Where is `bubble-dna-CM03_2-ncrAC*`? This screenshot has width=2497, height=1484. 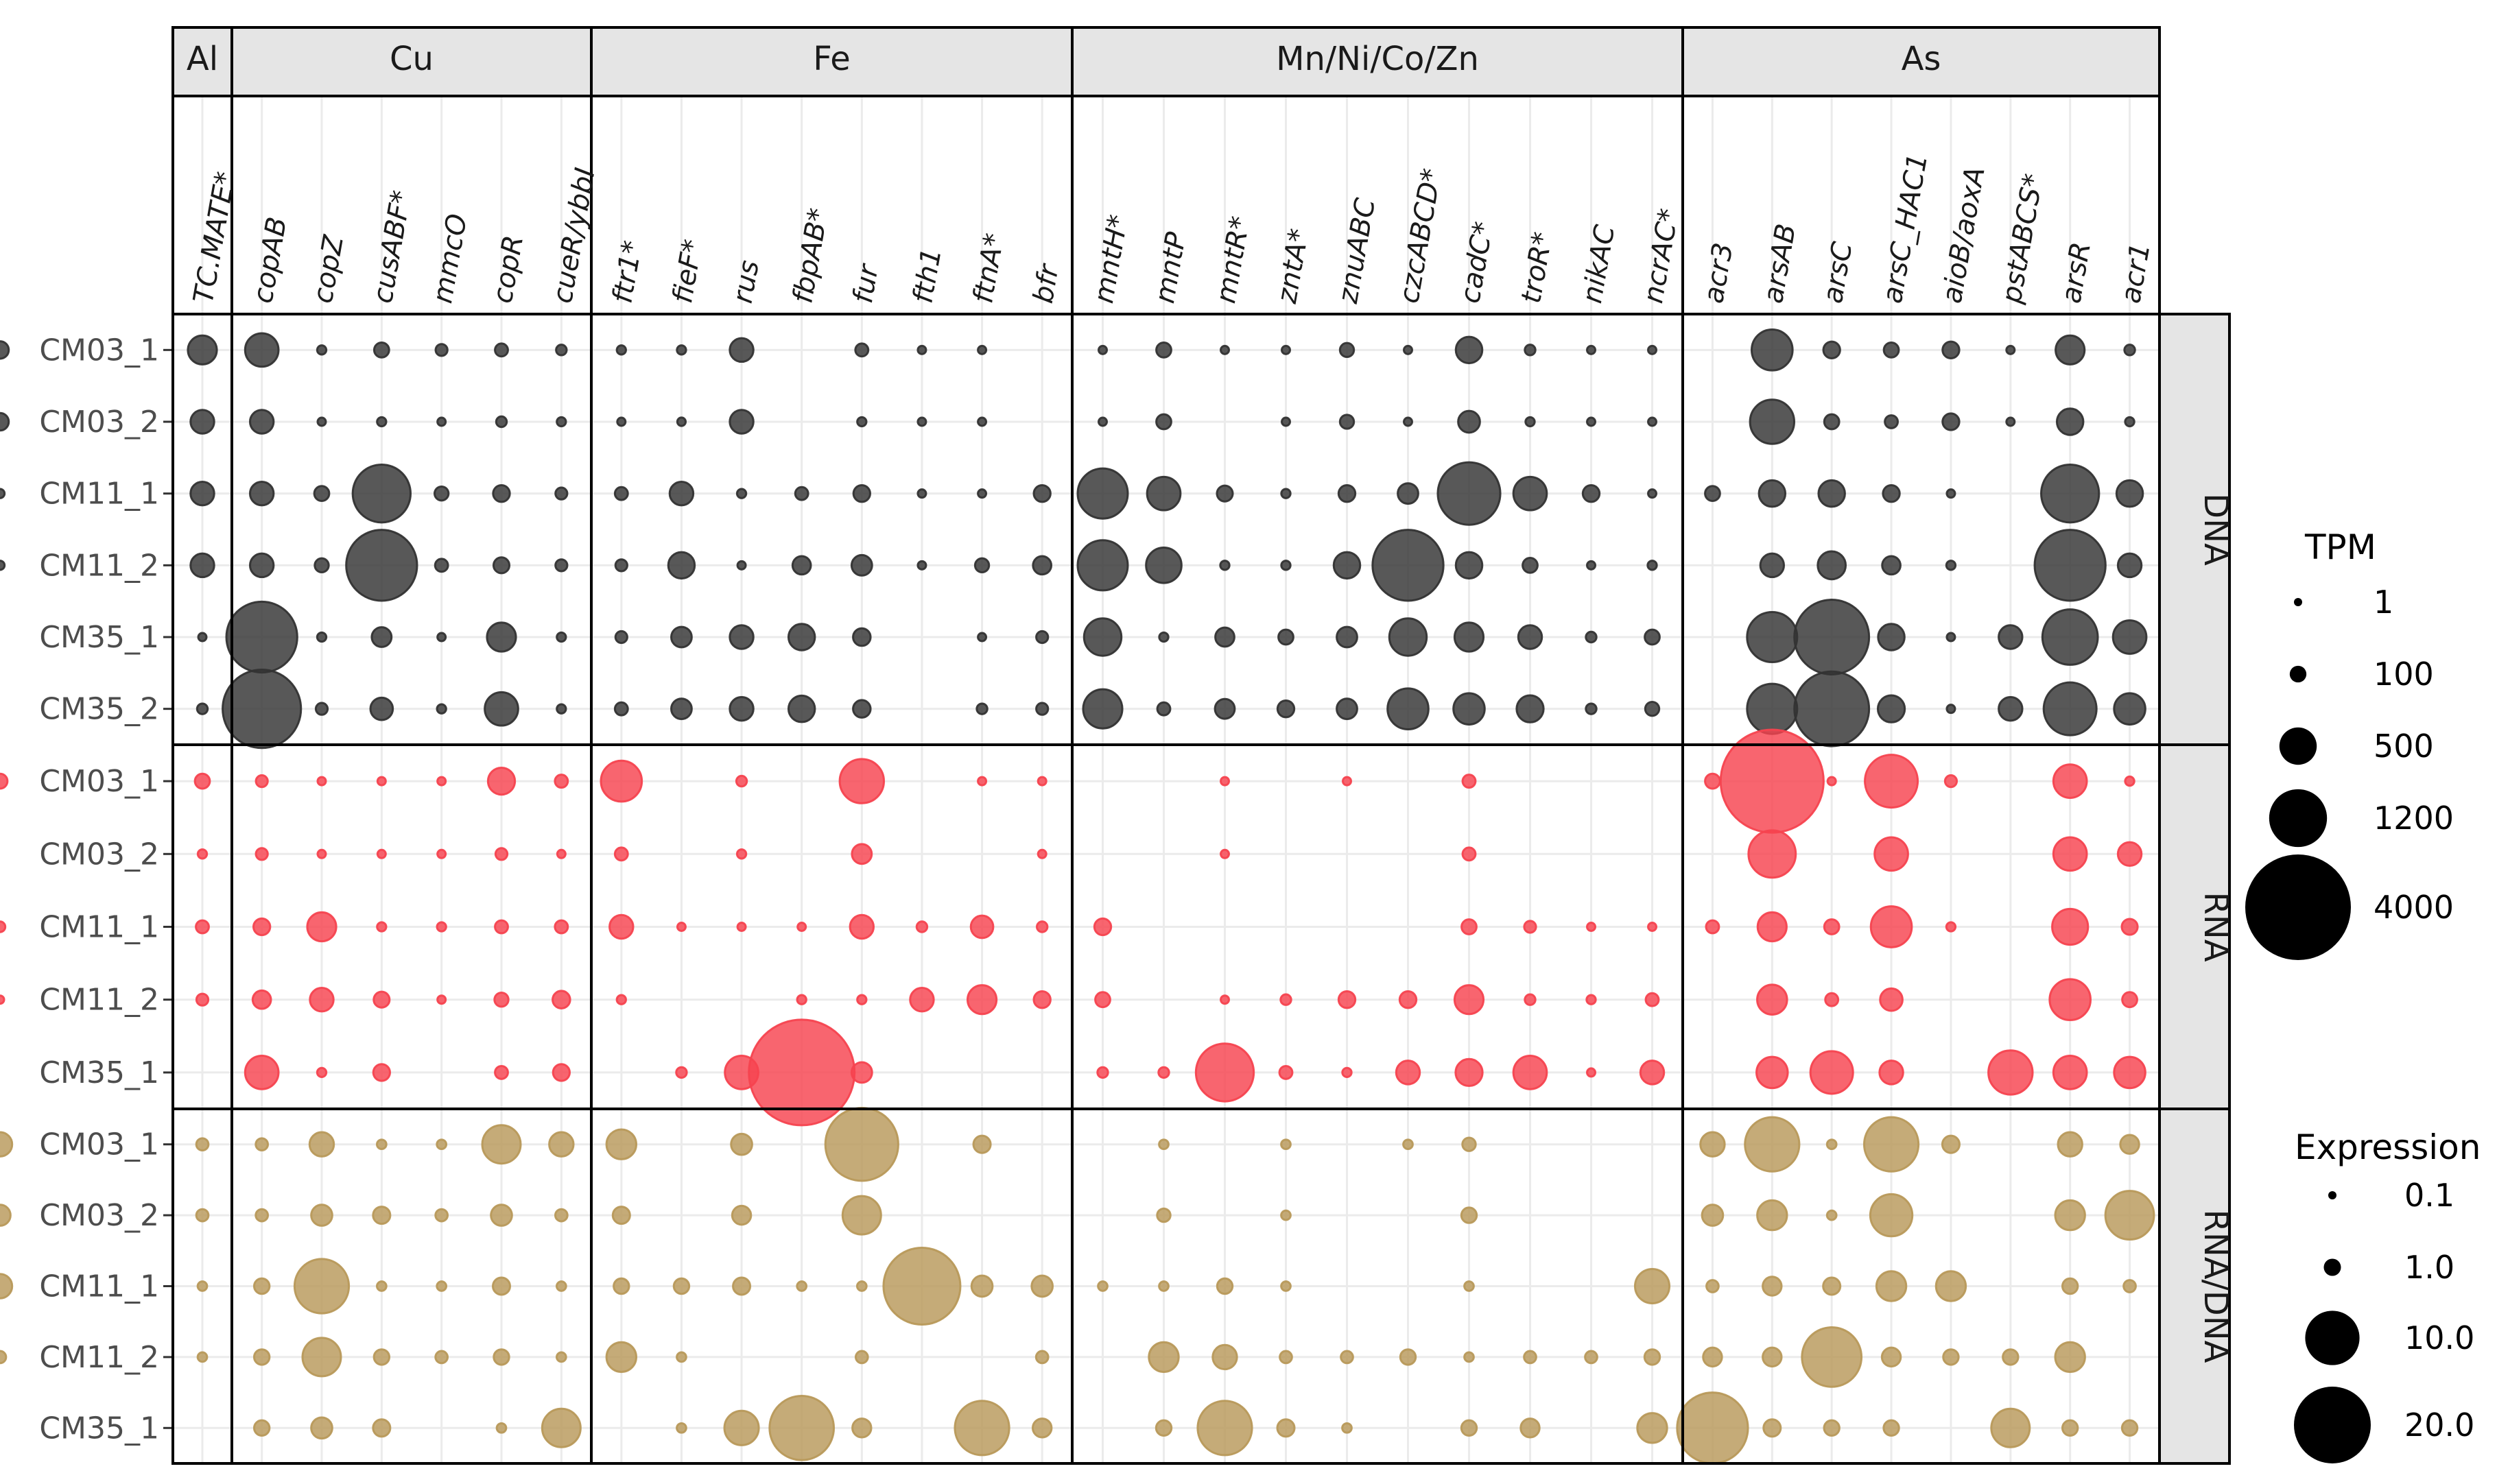
bubble-dna-CM03_2-ncrAC* is located at coordinates (1652, 421).